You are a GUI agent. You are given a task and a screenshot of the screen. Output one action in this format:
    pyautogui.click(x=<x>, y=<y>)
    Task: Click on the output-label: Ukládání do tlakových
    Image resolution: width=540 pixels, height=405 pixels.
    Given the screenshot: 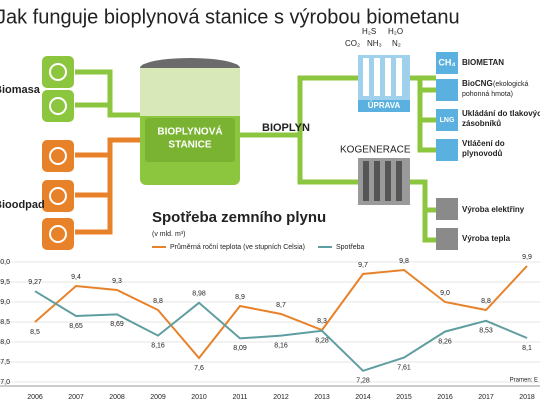 What is the action you would take?
    pyautogui.click(x=501, y=113)
    